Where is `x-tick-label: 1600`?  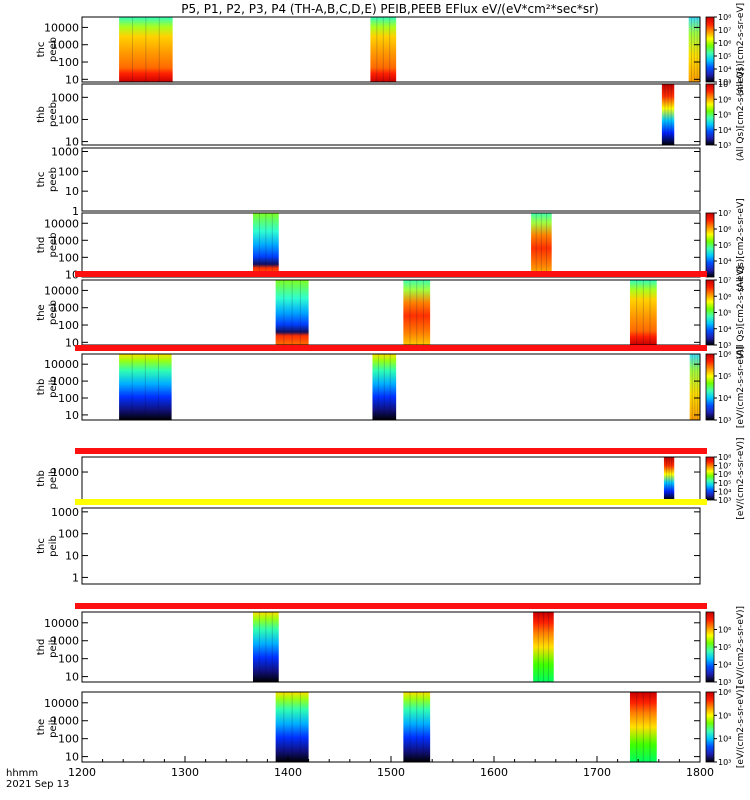
x-tick-label: 1600 is located at coordinates (494, 772).